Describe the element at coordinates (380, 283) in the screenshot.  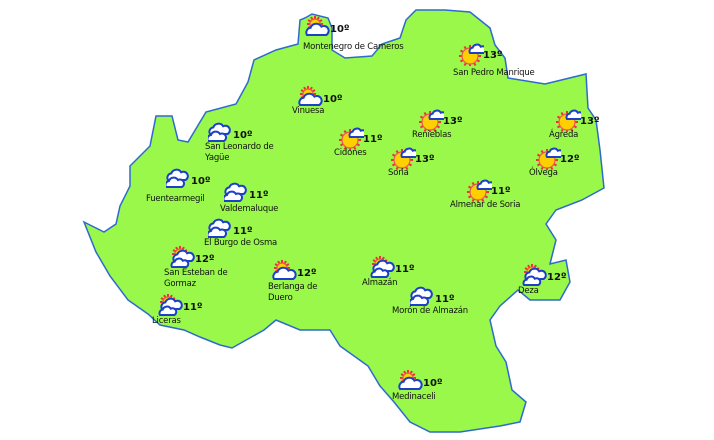
I see `station-name: Almazán` at that location.